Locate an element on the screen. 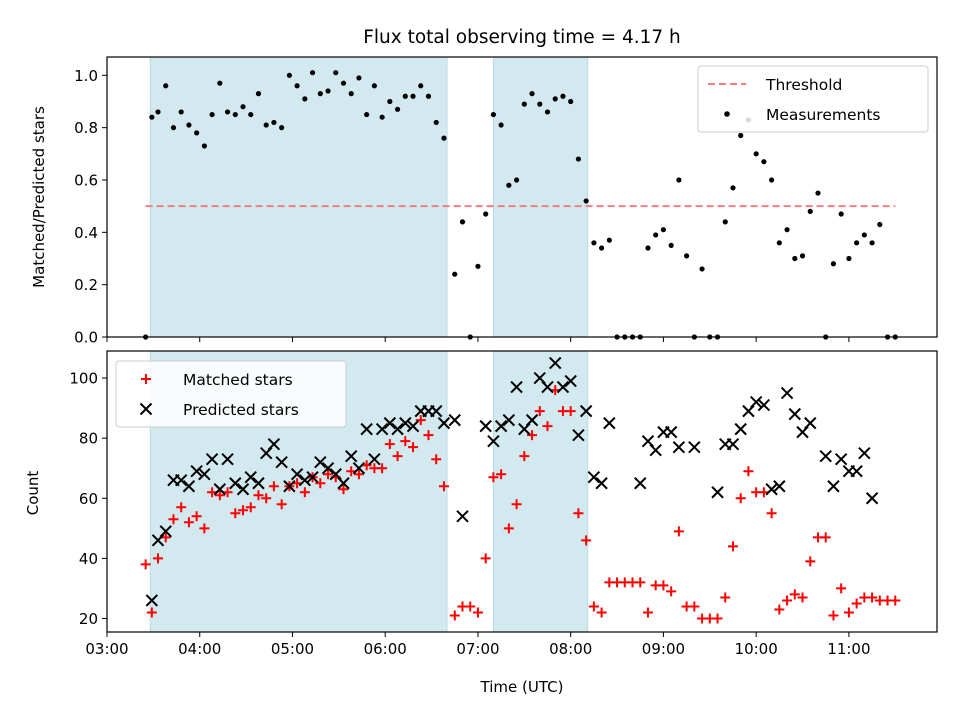  xtick-label: 03:00 is located at coordinates (106, 649).